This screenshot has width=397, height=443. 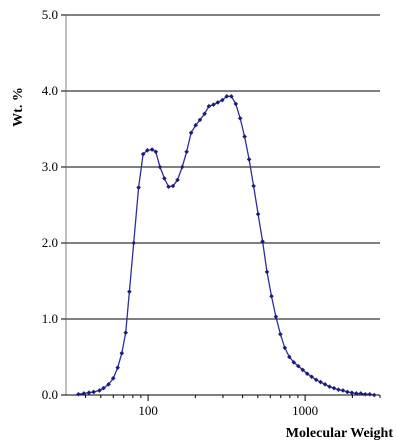 I want to click on y-axis-title: Wt. %, so click(x=18, y=107).